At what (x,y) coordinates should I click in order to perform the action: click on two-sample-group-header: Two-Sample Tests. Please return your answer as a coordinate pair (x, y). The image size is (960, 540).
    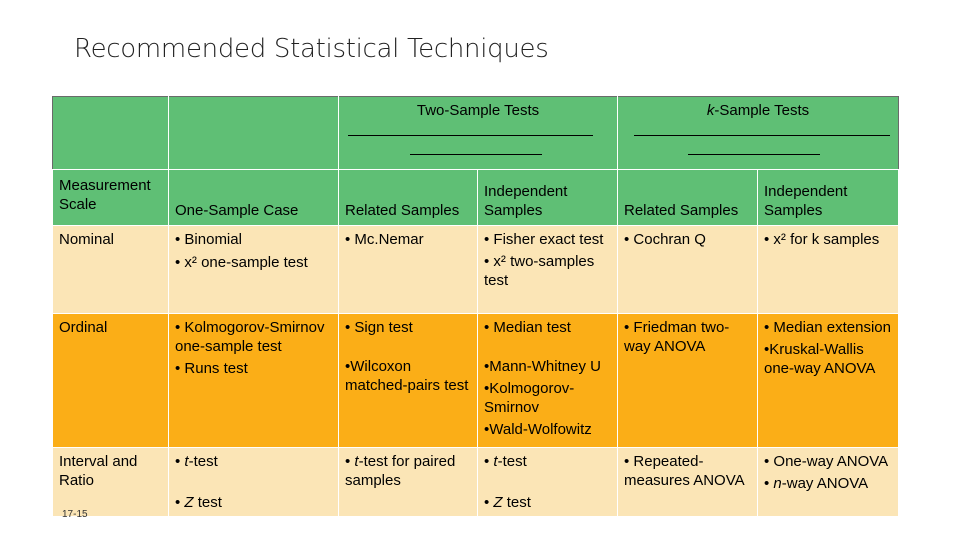
    Looking at the image, I should click on (478, 133).